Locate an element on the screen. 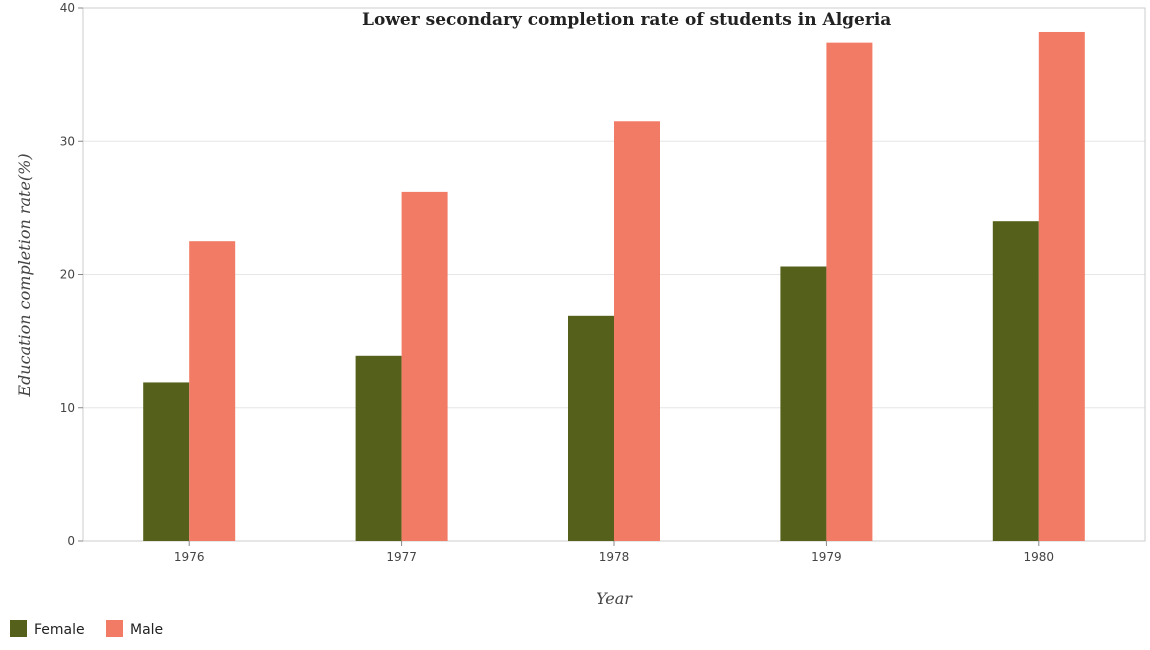 The image size is (1150, 650). y-tick-labels: 0 10 20 30 40 is located at coordinates (71, 274).